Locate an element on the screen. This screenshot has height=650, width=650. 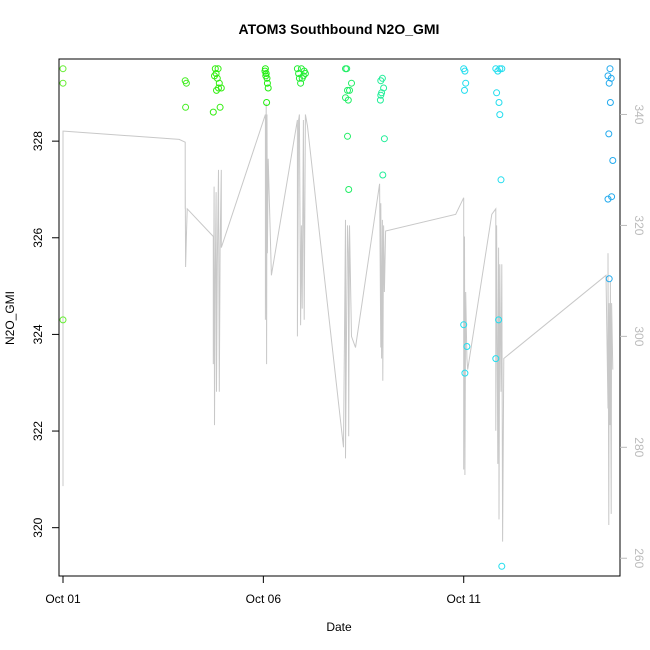
right-y-tick-label: 340 is located at coordinates (639, 114).